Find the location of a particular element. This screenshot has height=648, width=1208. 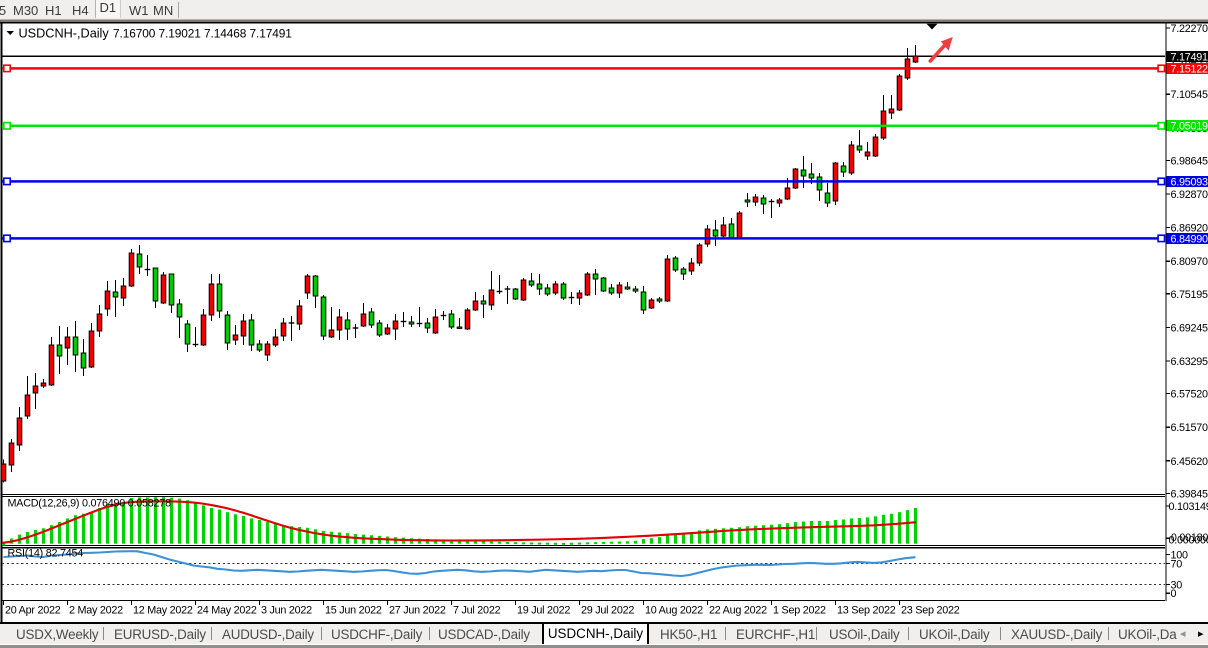

svg-text: 6.98645 is located at coordinates (1189, 161).